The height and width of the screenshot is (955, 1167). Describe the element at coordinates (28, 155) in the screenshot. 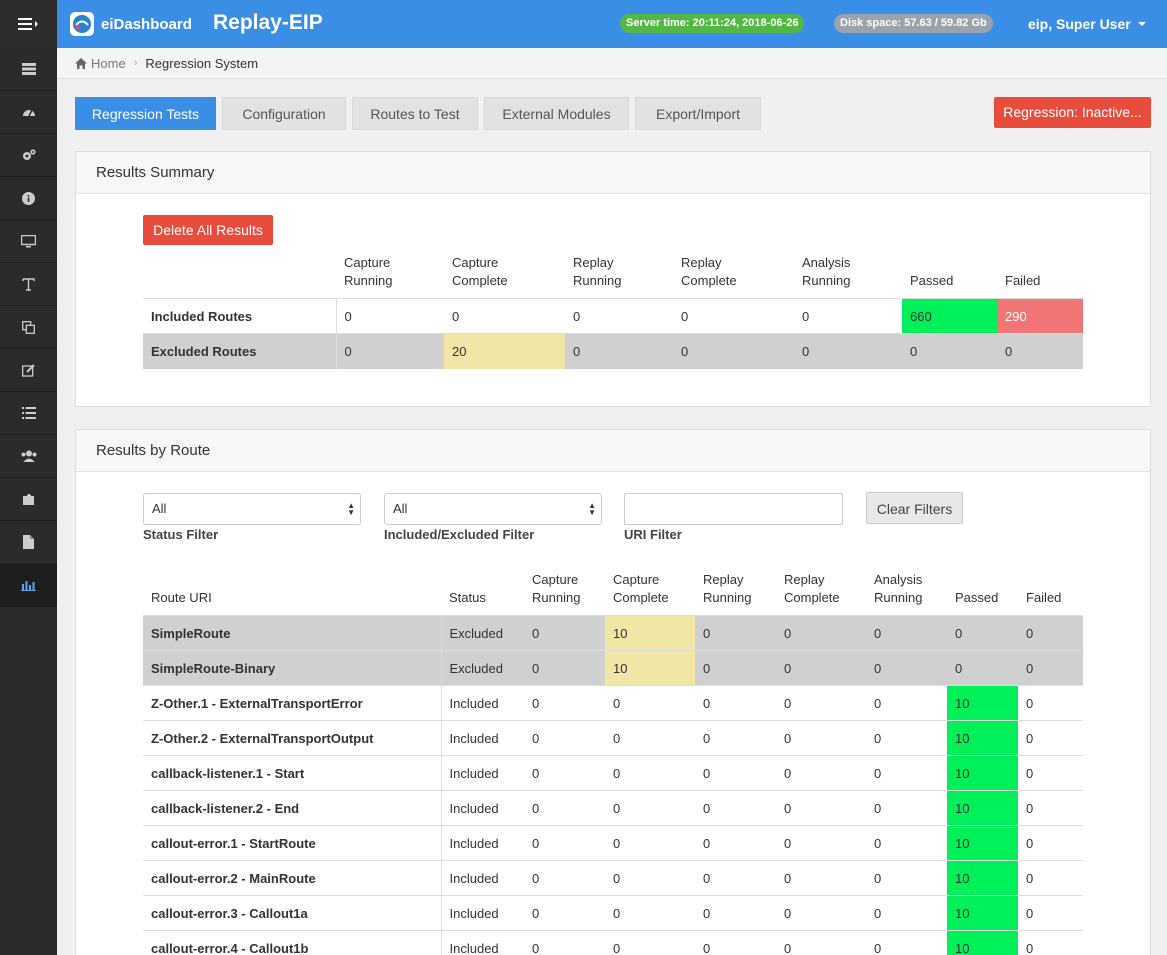

I see `sidebar-item-settings` at that location.